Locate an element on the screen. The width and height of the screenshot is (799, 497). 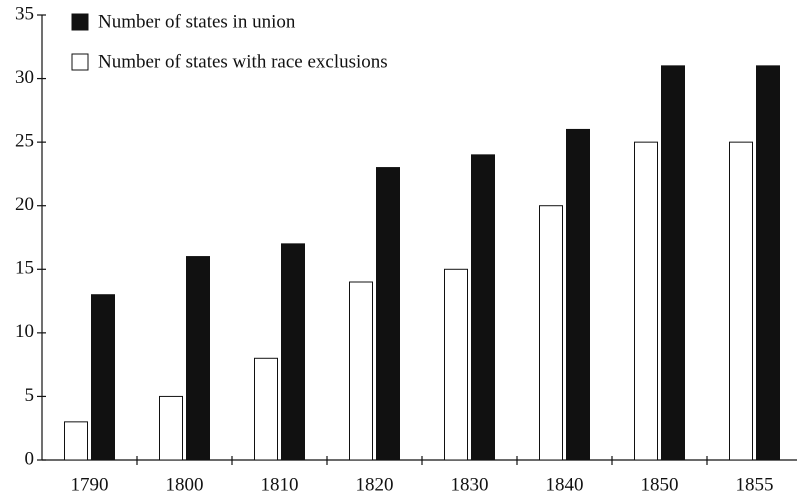
x-tick-label: 1830 is located at coordinates (470, 484).